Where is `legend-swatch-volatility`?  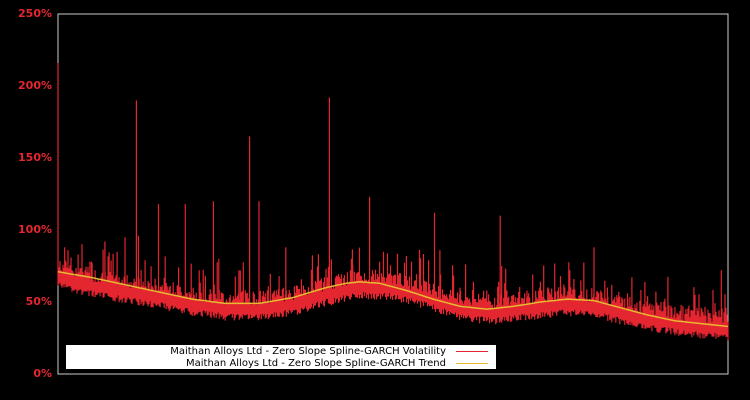
legend-swatch-volatility is located at coordinates (472, 351).